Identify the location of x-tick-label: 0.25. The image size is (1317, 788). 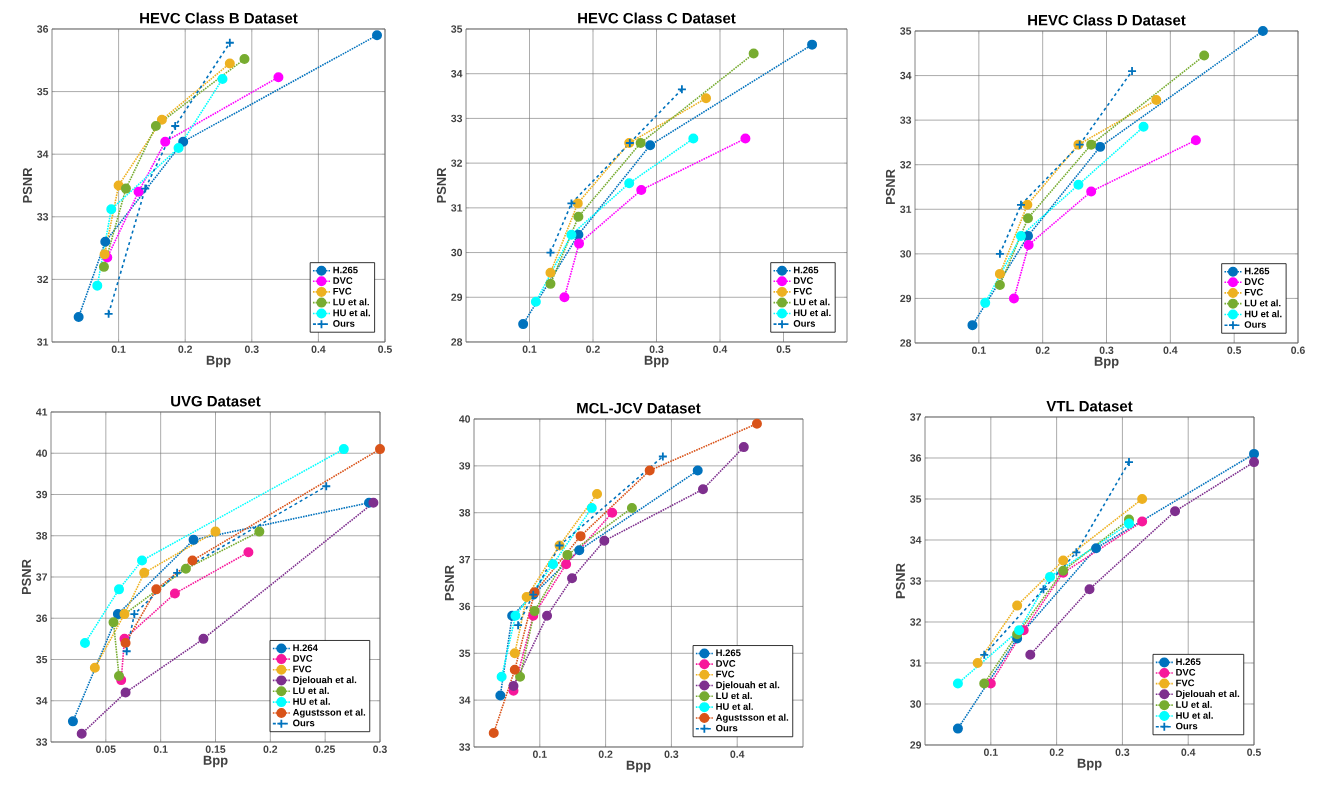
(325, 749).